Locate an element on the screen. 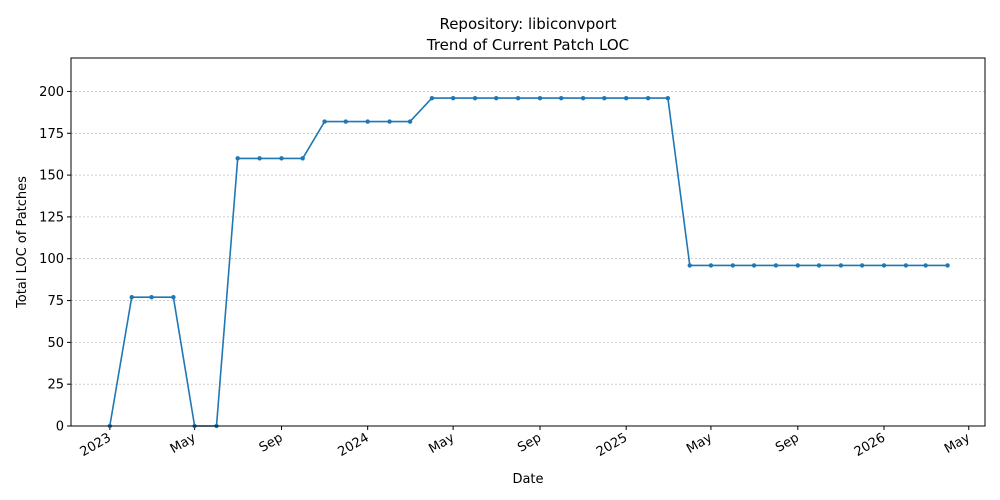  x-tick-label: 2025 is located at coordinates (612, 445).